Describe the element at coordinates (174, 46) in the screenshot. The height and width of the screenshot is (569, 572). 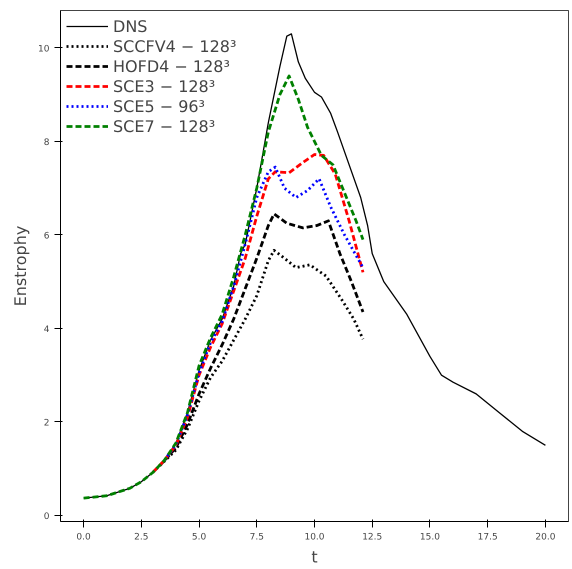
I see `legend-label: SCCFV4 − 128³` at that location.